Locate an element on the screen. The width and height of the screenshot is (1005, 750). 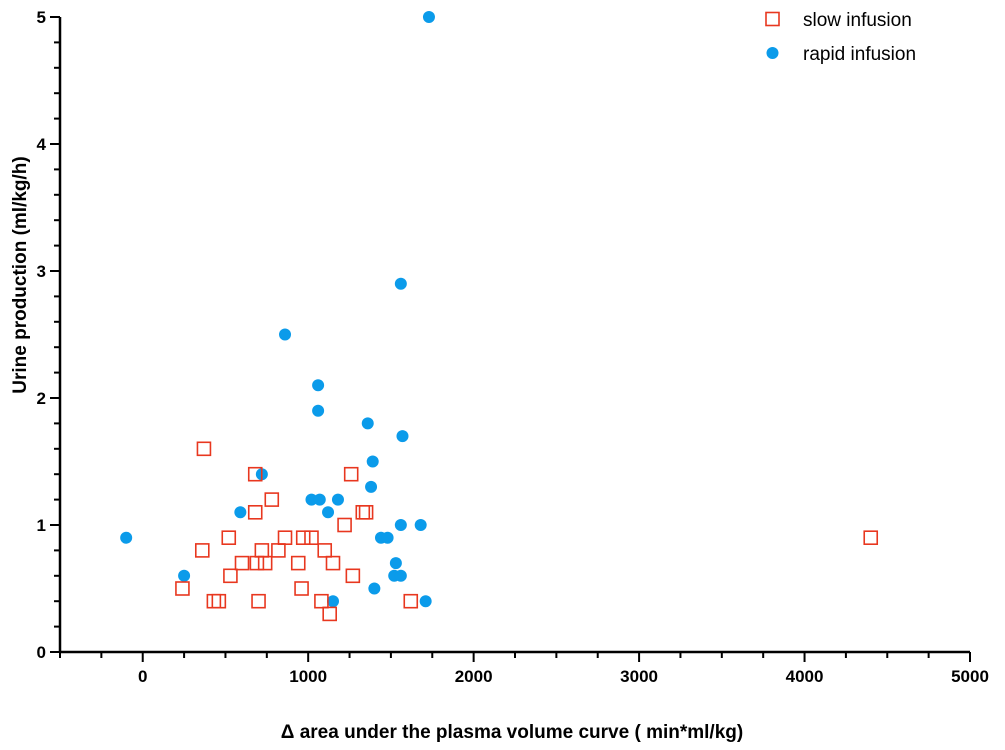
legend-label: rapid infusion is located at coordinates (859, 54).